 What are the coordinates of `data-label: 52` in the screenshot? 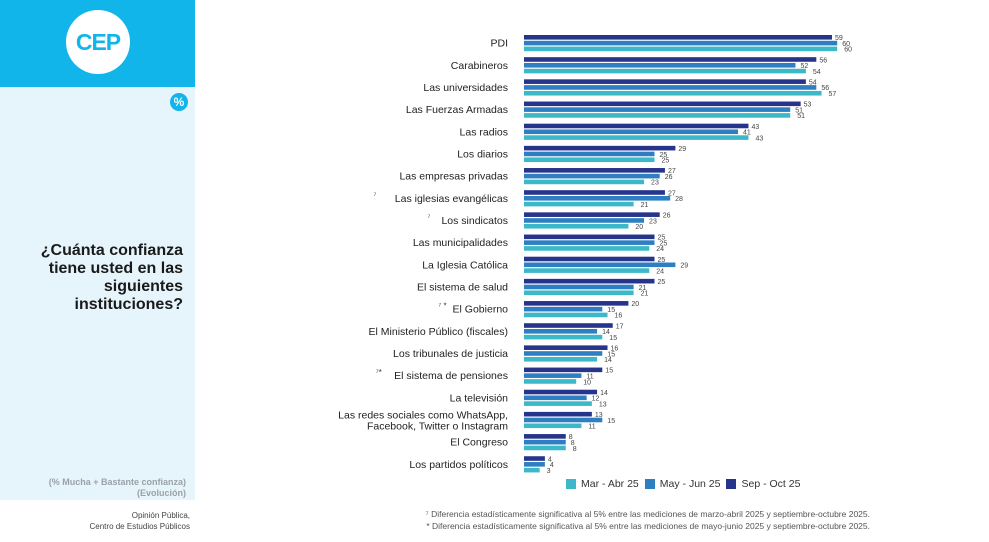 It's located at (804, 66).